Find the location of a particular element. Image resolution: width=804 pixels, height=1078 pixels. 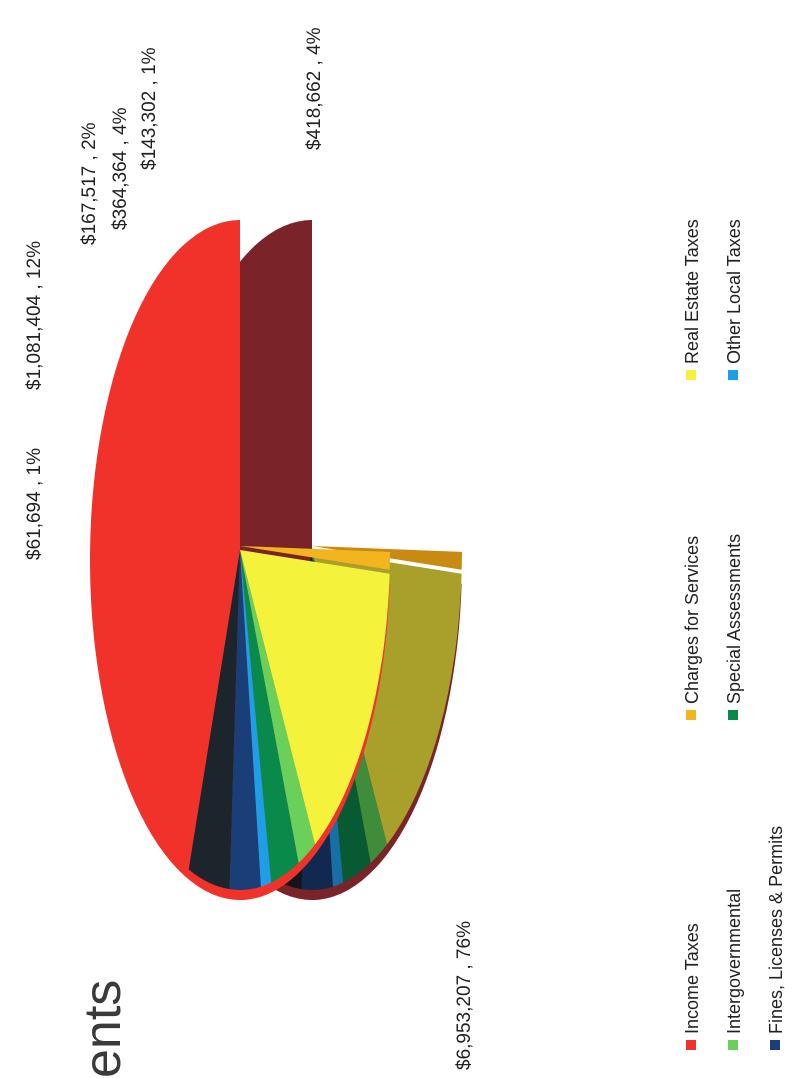

legend-entry-charges-for-services: Charges for Services is located at coordinates (692, 628).